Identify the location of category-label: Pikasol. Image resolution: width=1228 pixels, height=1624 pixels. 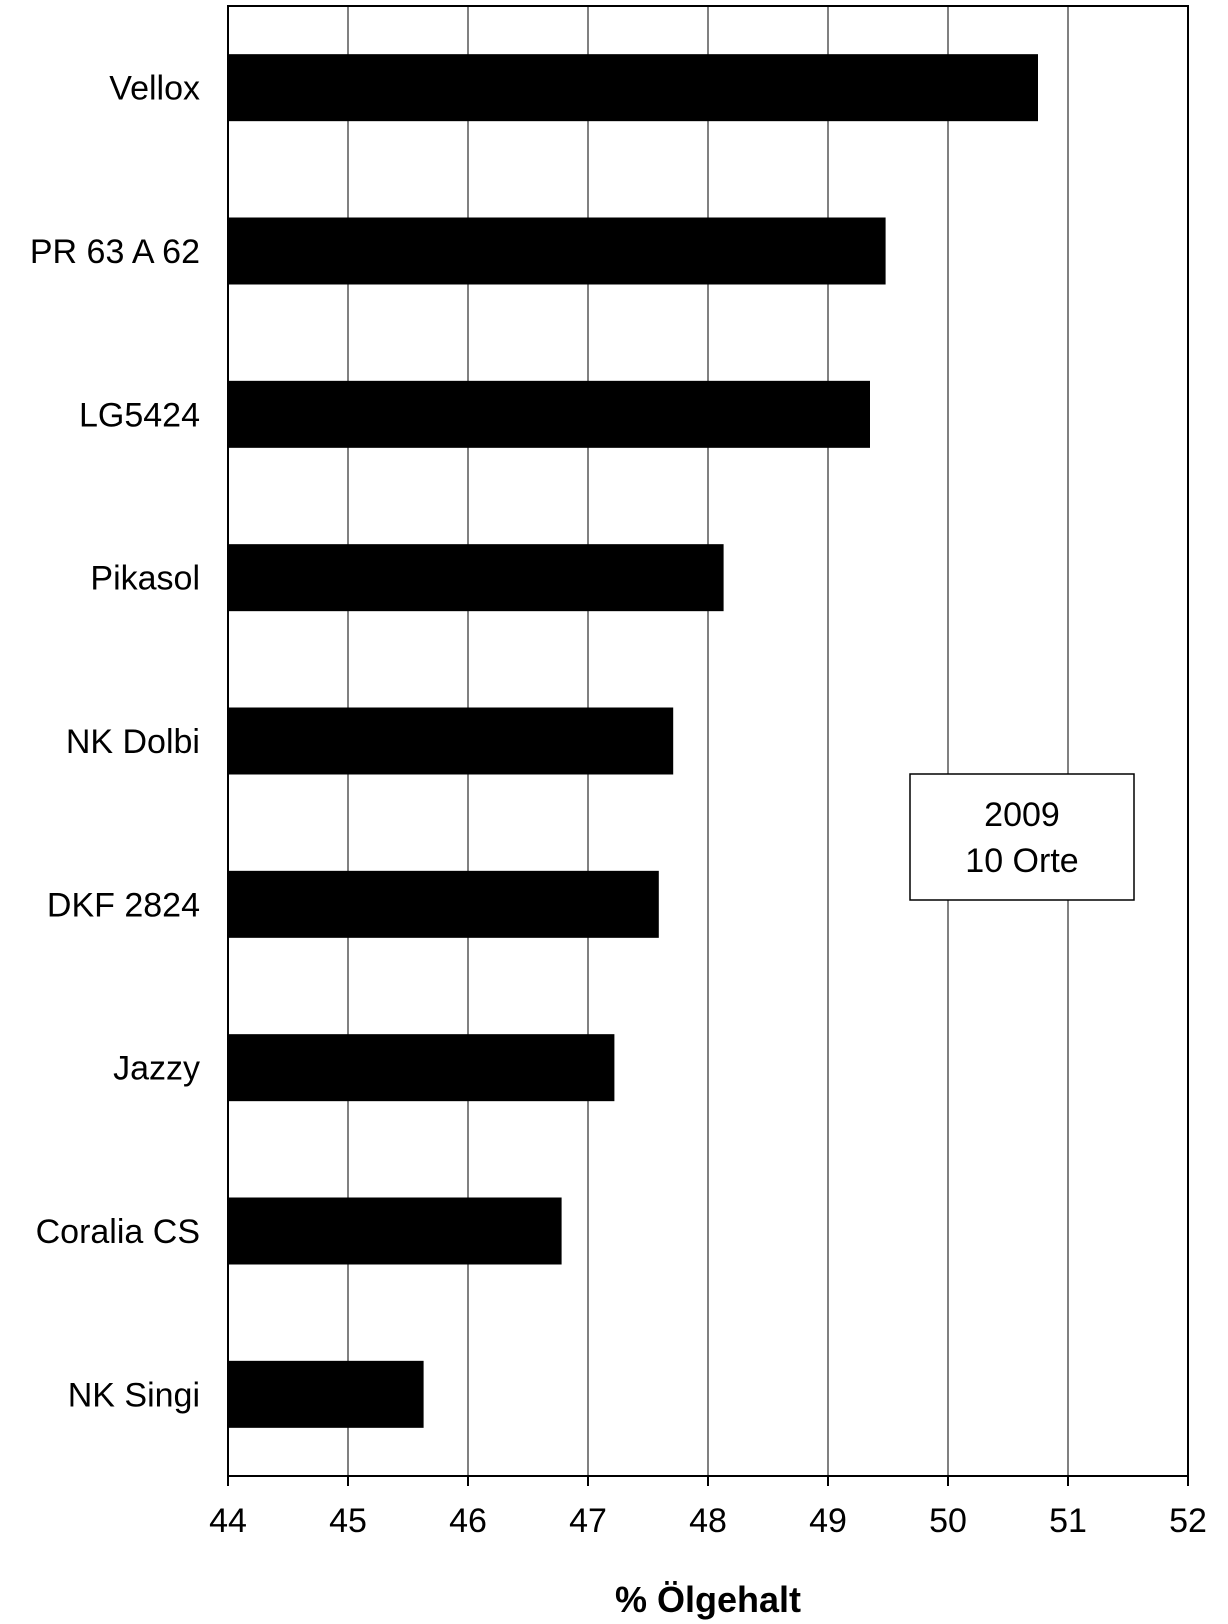
(145, 579).